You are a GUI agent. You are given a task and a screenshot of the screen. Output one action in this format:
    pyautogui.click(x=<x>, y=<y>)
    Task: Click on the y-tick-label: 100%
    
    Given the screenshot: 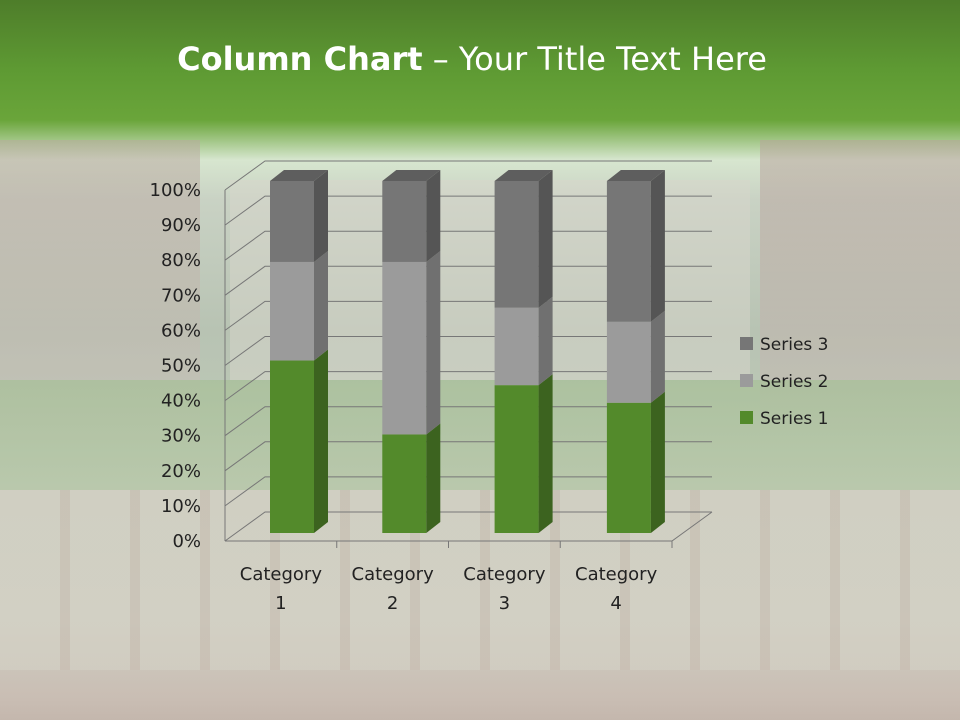 What is the action you would take?
    pyautogui.click(x=175, y=190)
    